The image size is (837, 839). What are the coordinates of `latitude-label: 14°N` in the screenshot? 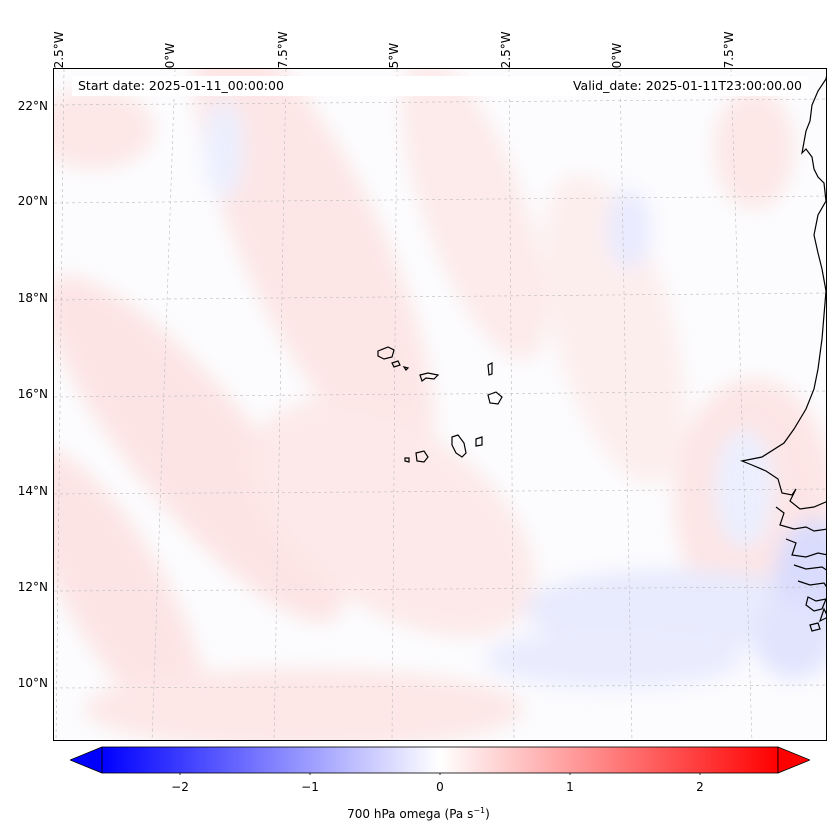 It's located at (32, 491).